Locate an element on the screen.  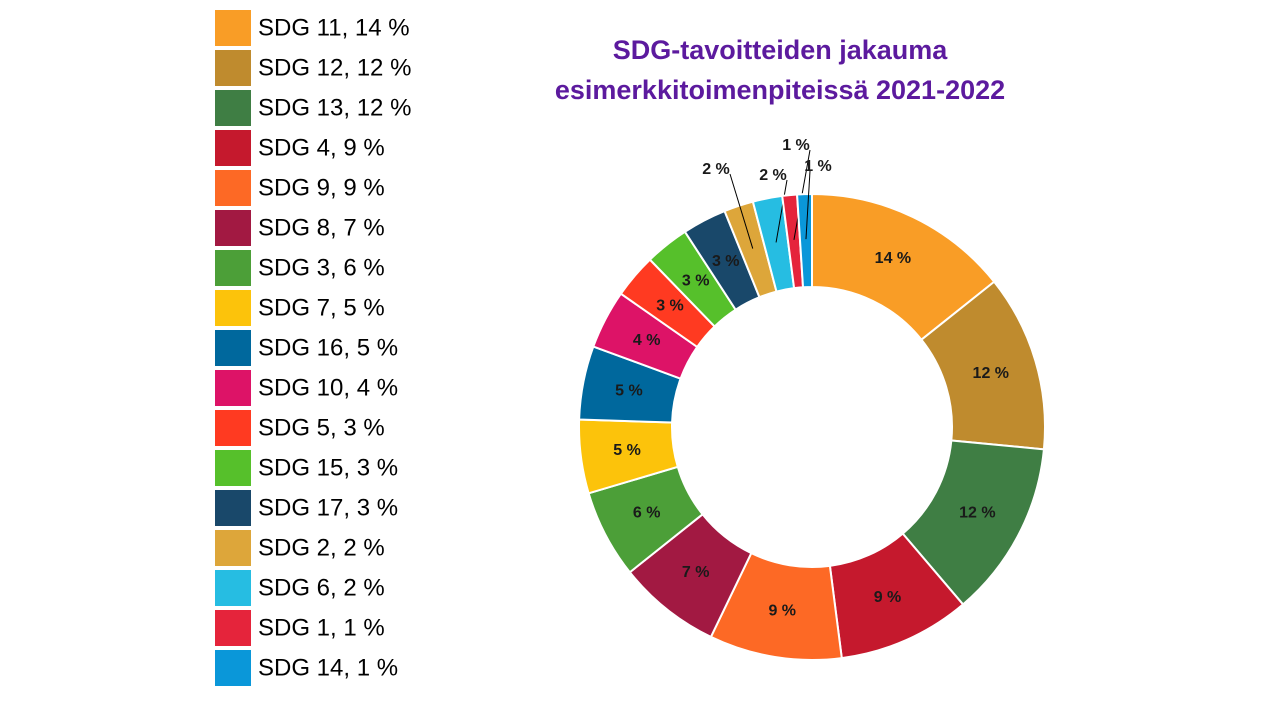
legend-label: SDG 14, 1 % is located at coordinates (328, 667).